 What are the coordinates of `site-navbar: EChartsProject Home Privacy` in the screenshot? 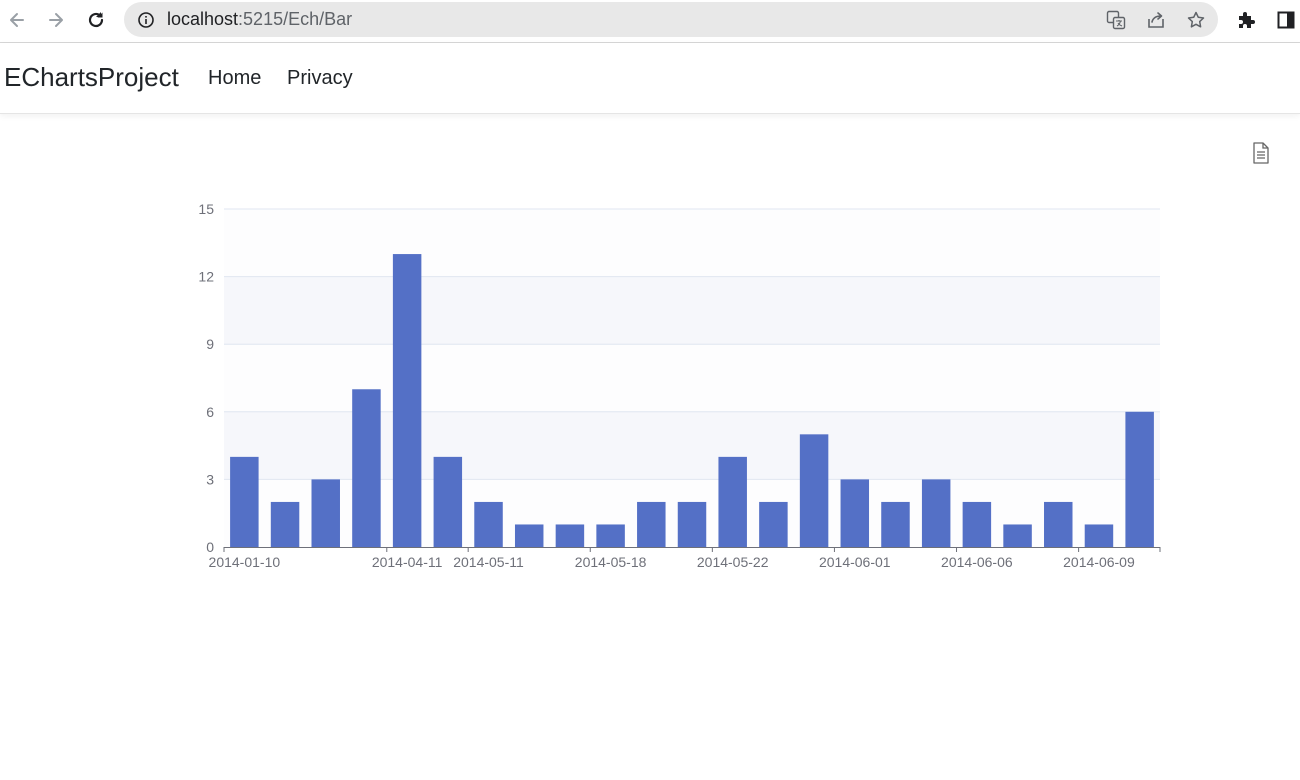 It's located at (650, 78).